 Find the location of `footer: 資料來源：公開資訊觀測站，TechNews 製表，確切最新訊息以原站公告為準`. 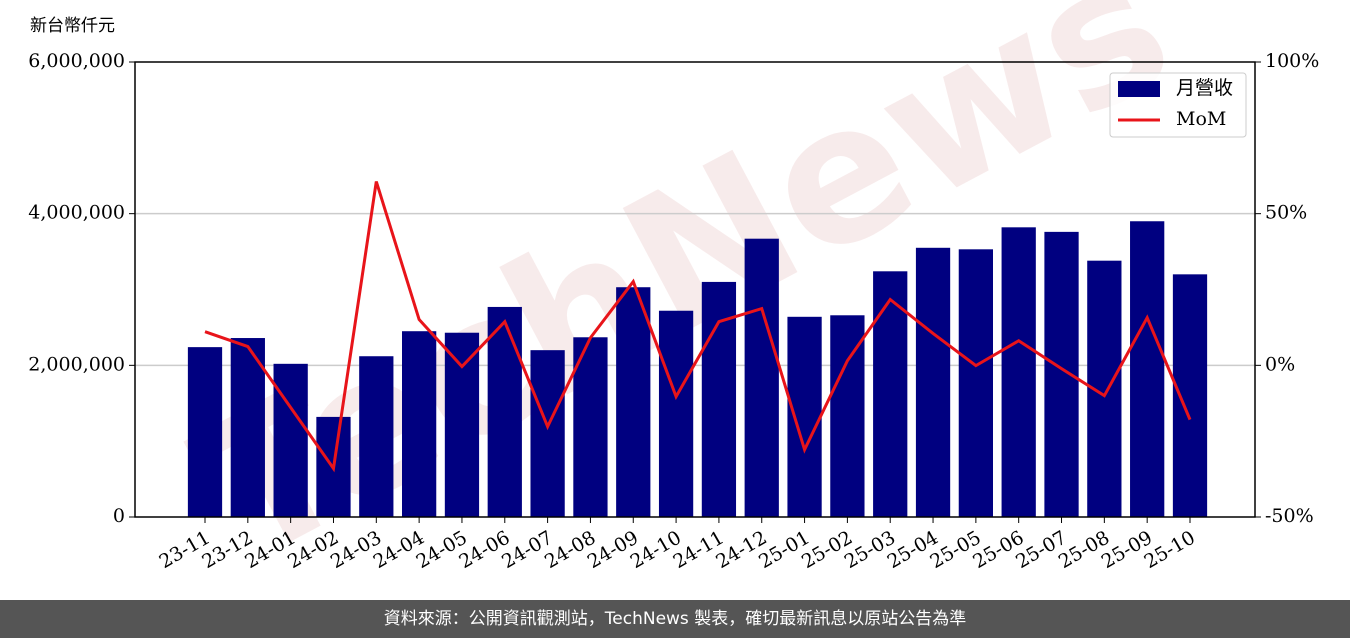

footer: 資料來源：公開資訊觀測站，TechNews 製表，確切最新訊息以原站公告為準 is located at coordinates (675, 619).